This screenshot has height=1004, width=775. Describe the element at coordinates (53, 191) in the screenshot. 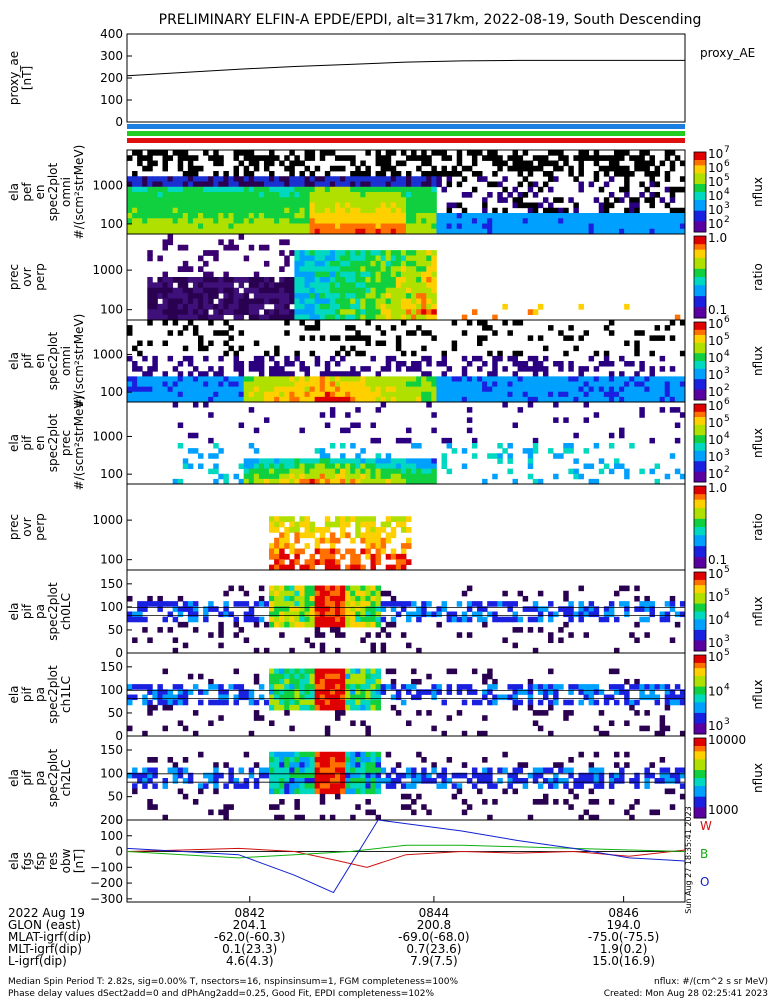

I see `ylabel-line: spec2plot` at that location.